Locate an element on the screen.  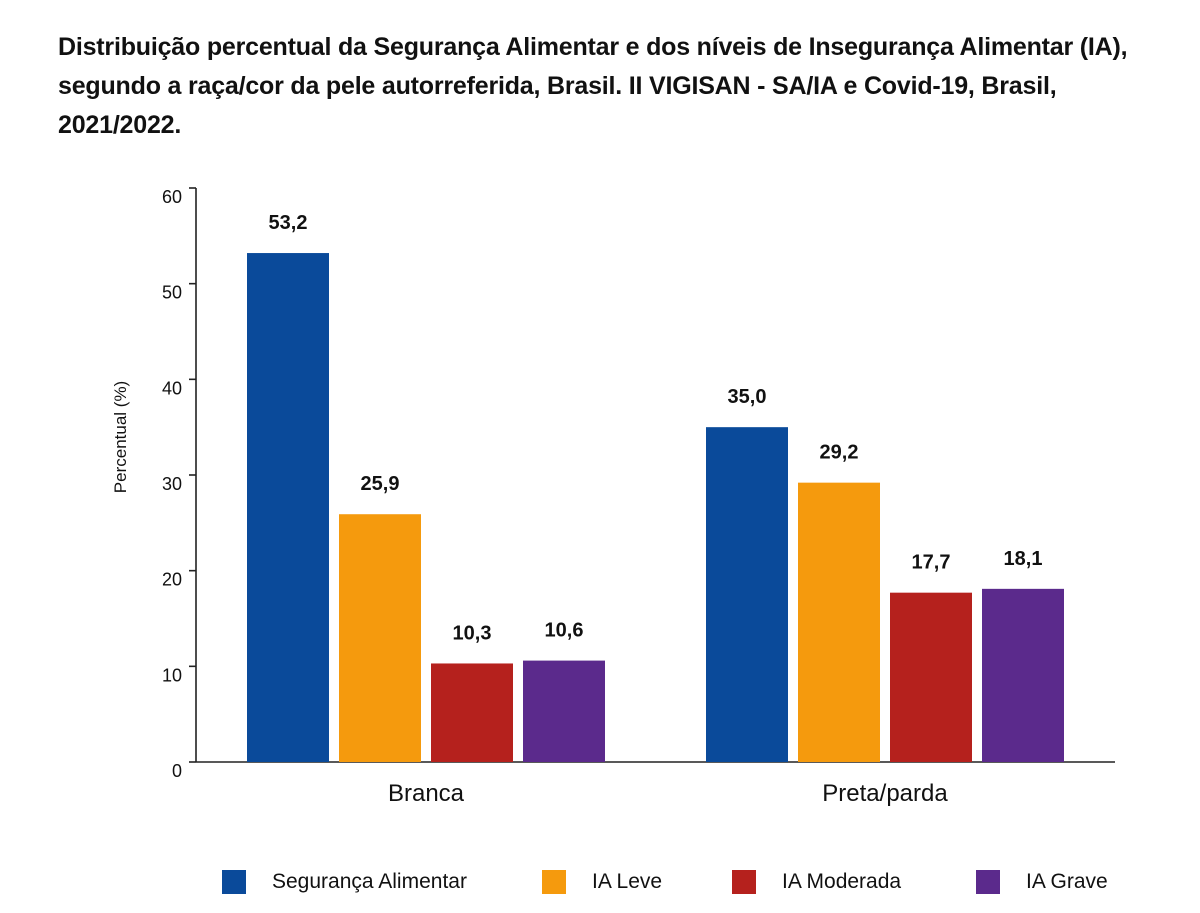
legend-item: Segurança Alimentar is located at coordinates (344, 882).